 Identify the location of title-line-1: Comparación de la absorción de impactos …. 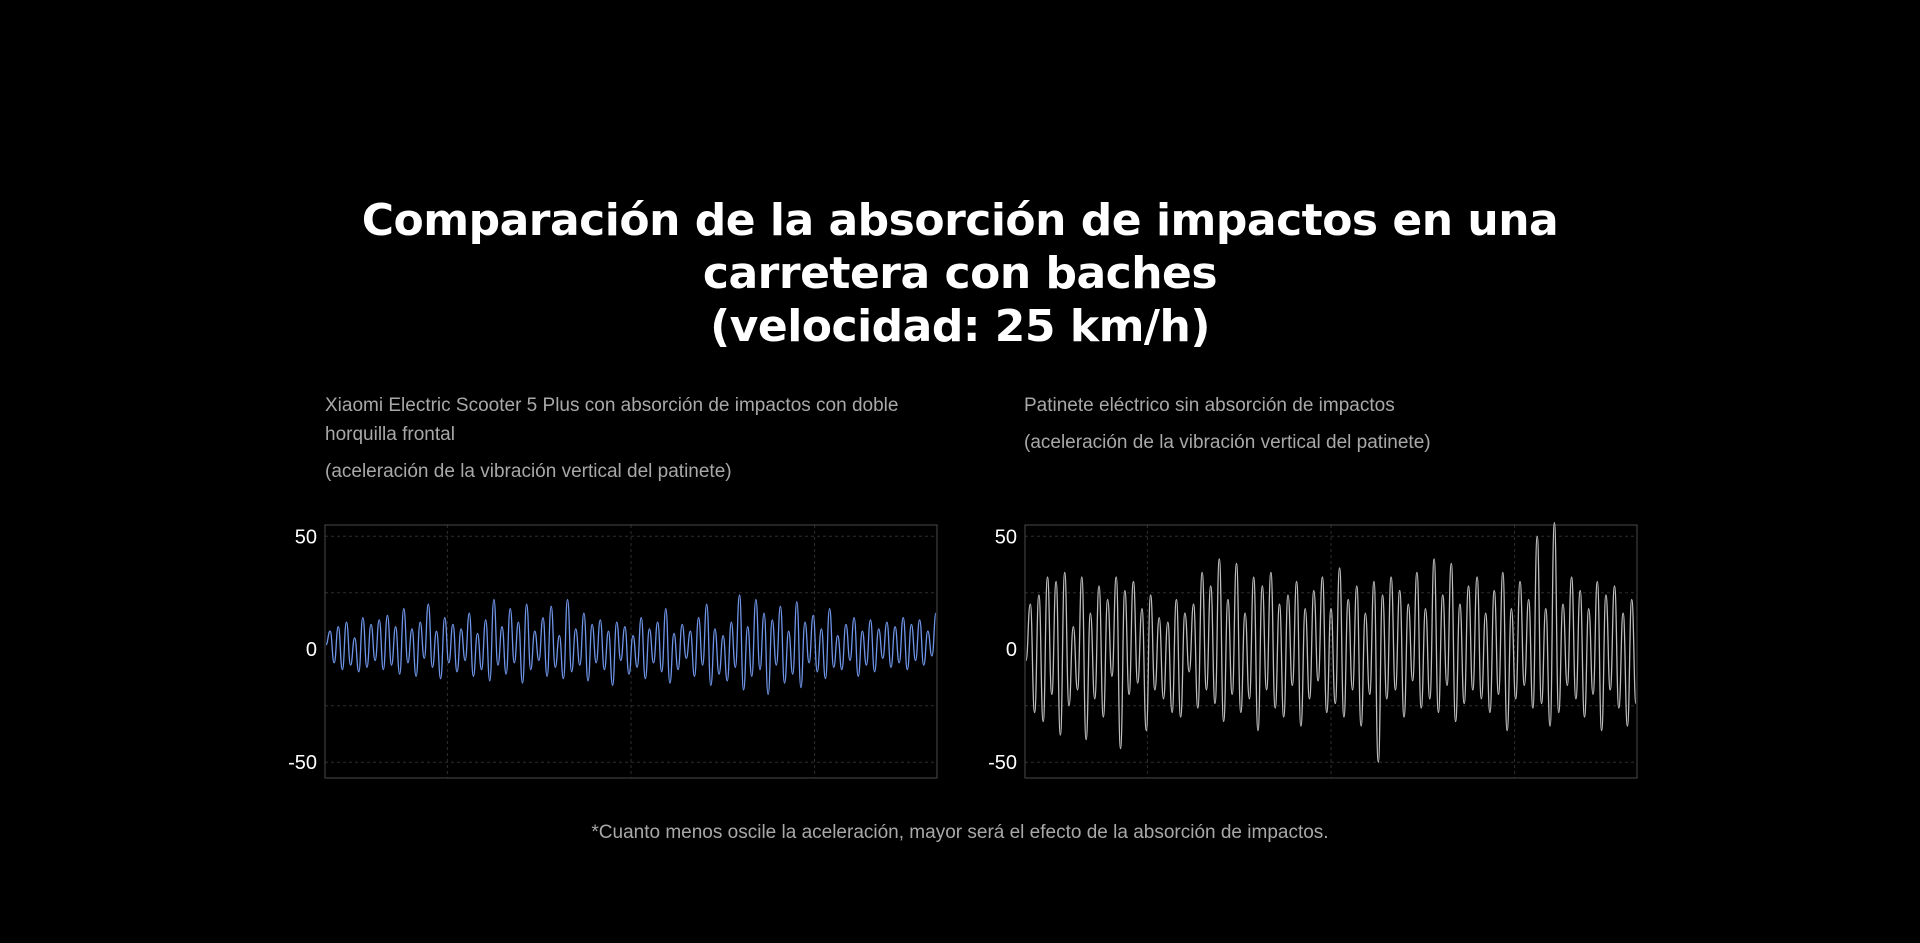
(960, 220).